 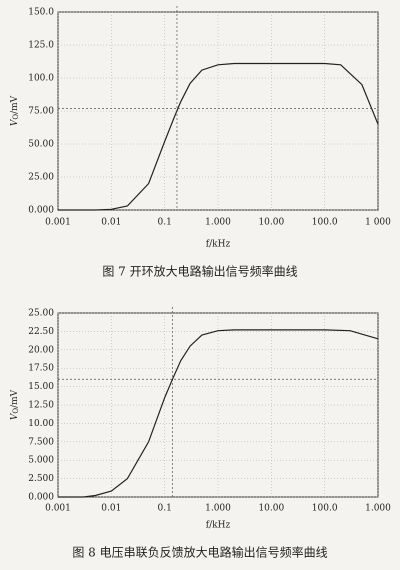 I want to click on y-tick-label: 125.0, so click(x=41, y=46).